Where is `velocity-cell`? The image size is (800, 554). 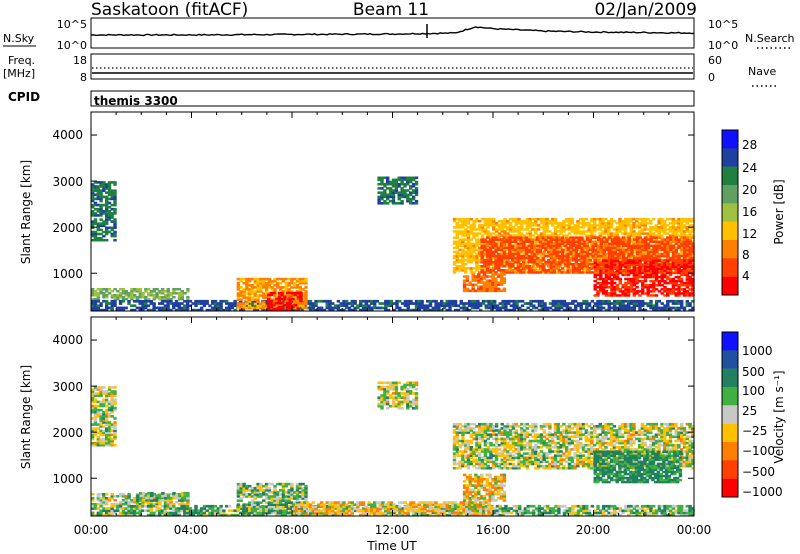 velocity-cell is located at coordinates (101, 393).